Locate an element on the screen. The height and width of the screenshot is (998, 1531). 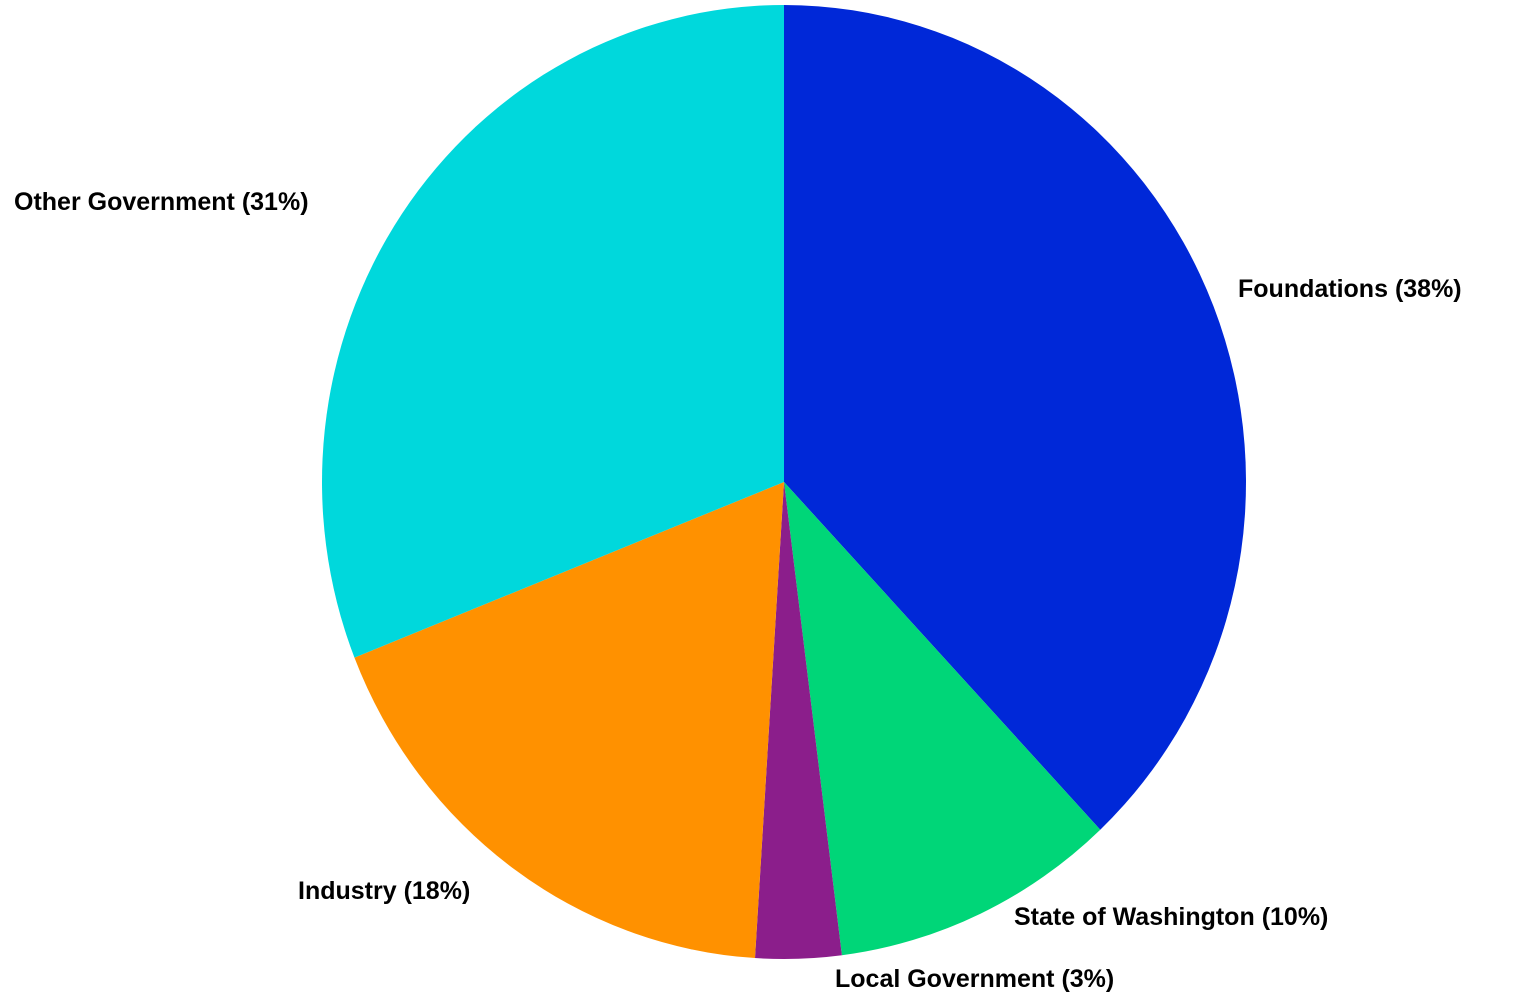
slice-label: State of Washington (10%) is located at coordinates (1171, 917).